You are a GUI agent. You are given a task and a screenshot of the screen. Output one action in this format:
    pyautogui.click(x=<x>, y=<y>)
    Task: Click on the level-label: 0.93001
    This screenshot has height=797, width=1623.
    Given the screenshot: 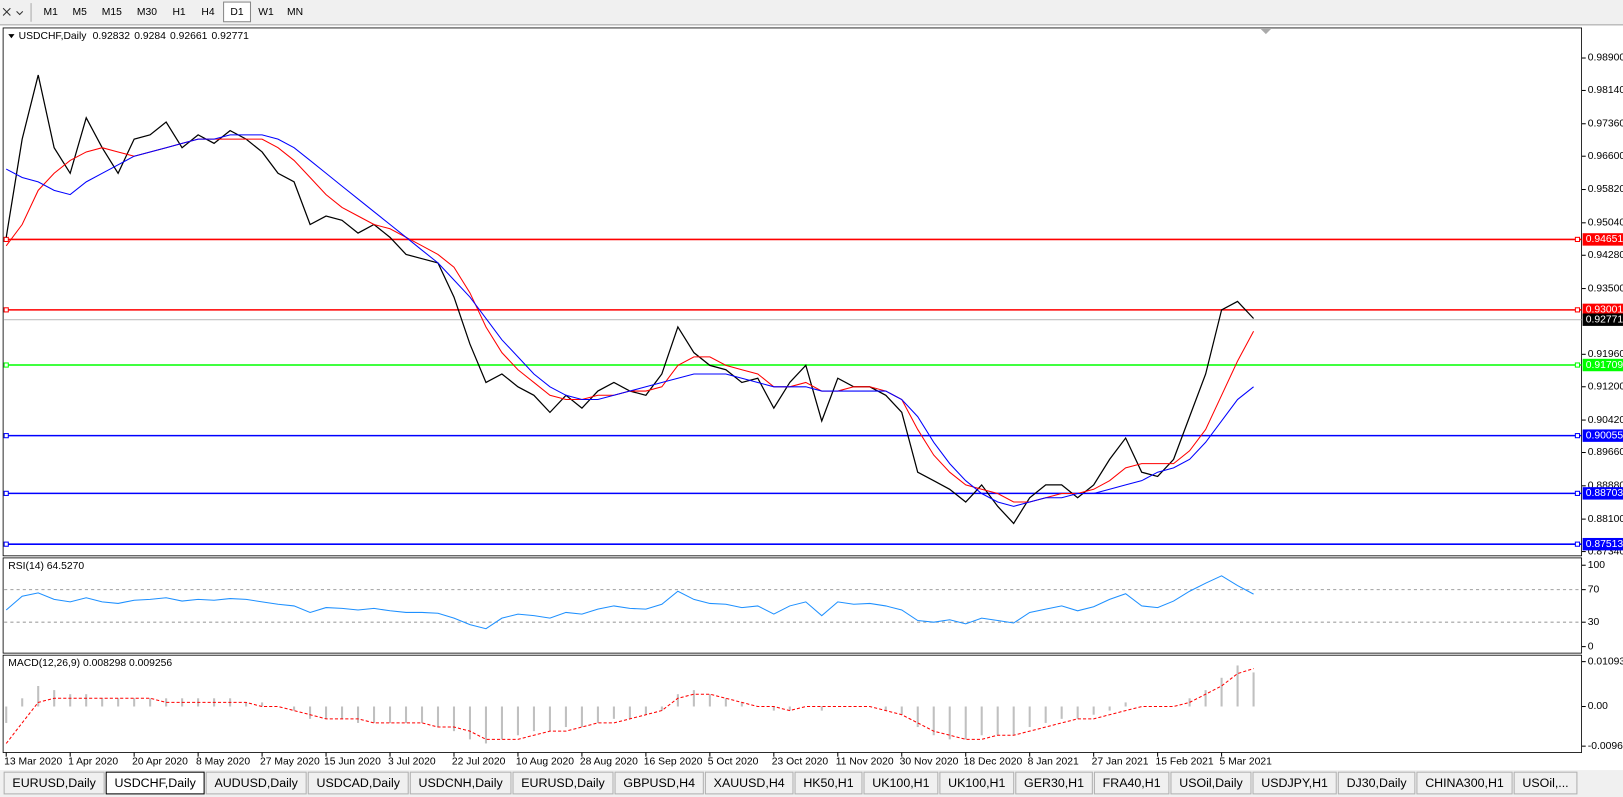 What is the action you would take?
    pyautogui.click(x=1604, y=310)
    